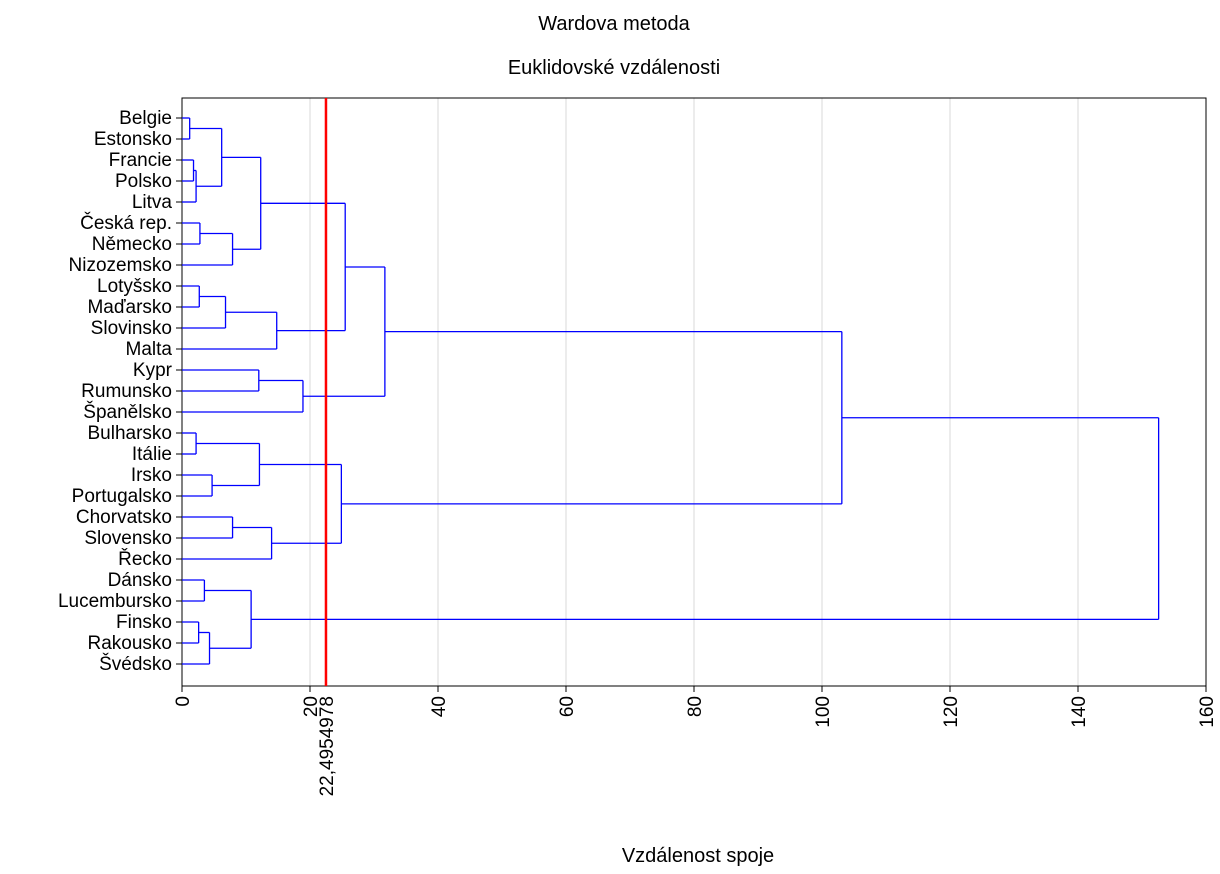 This screenshot has height=874, width=1220. I want to click on x-tick-label: 140, so click(1079, 712).